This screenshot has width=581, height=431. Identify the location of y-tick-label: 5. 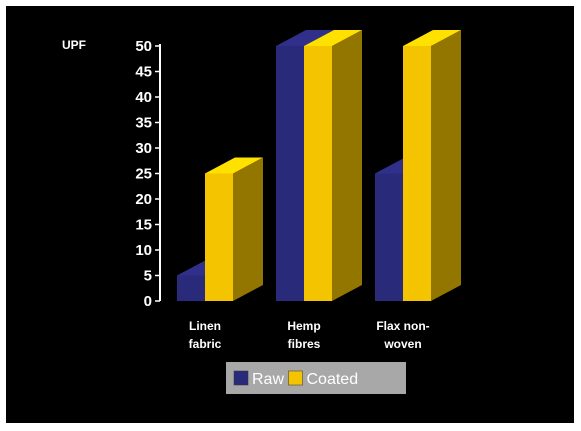
(148, 276).